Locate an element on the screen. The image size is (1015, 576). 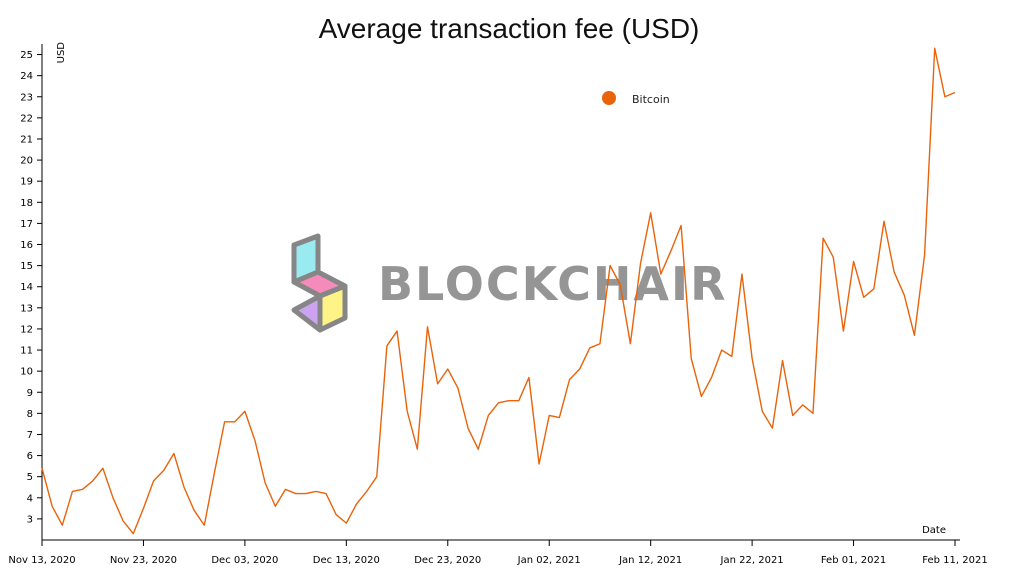
x-tick-label: Jan 12, 2021 is located at coordinates (650, 560).